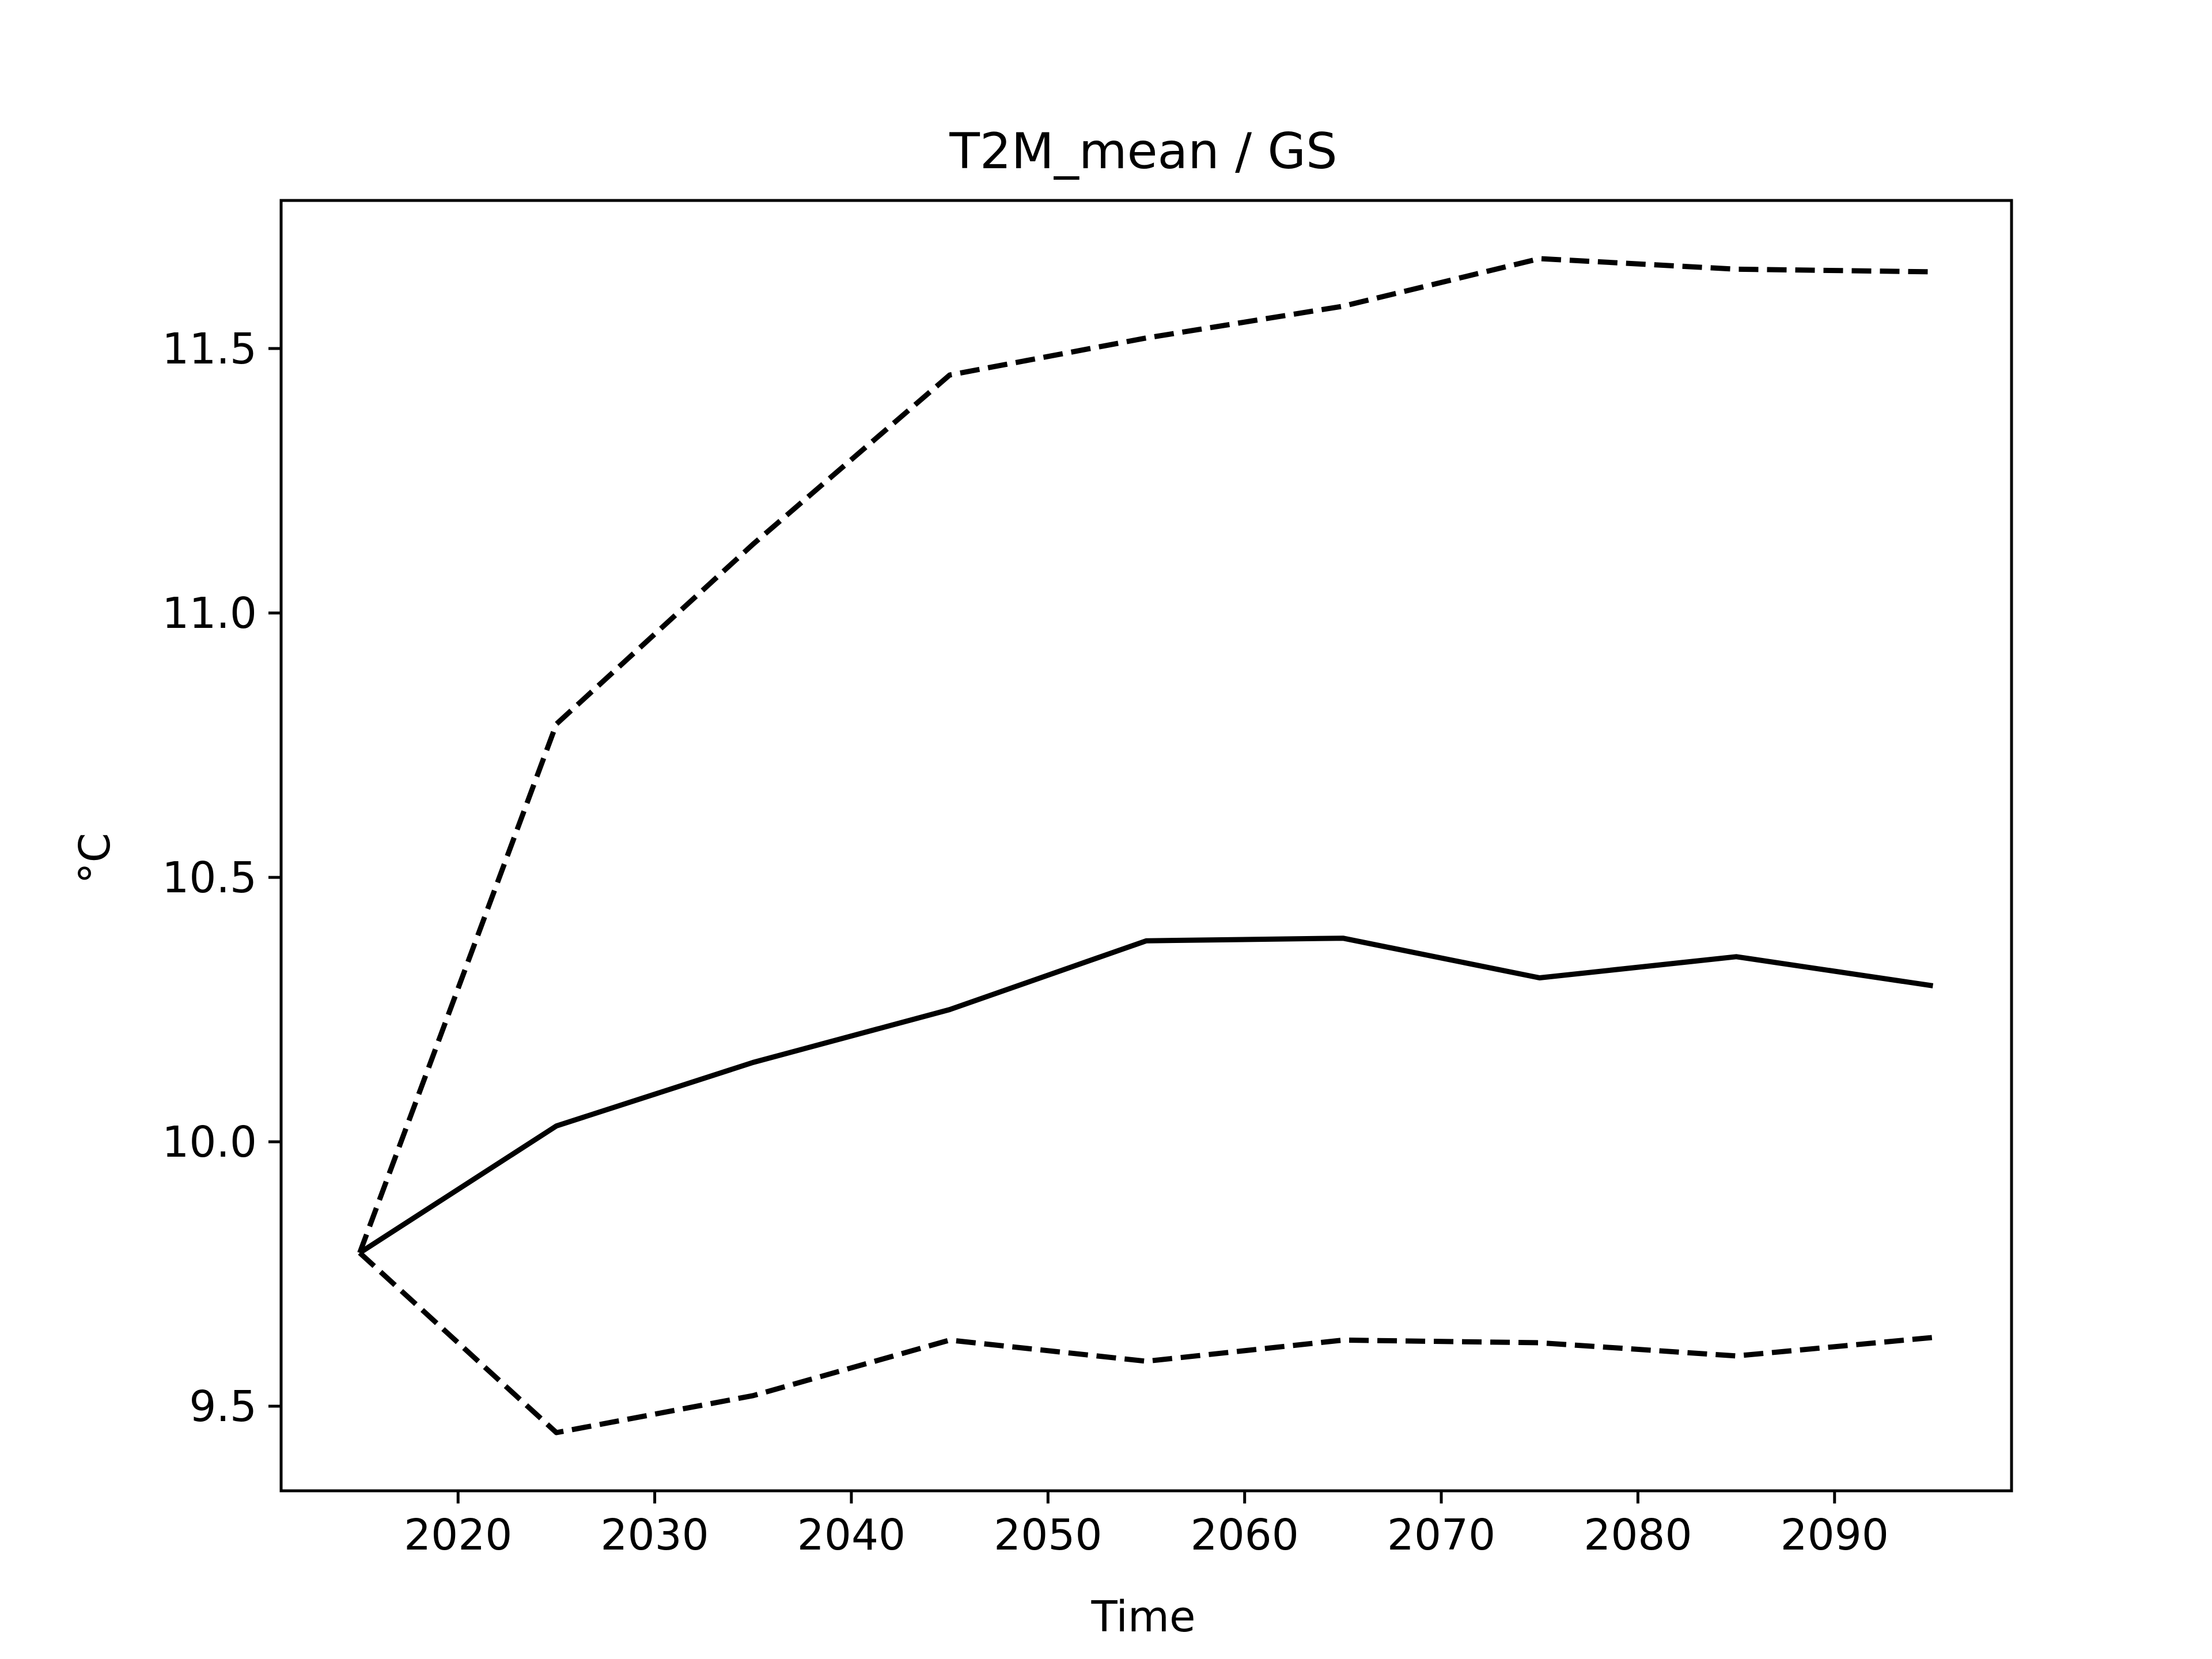 This screenshot has height=1659, width=2212. Describe the element at coordinates (209, 1142) in the screenshot. I see `y-tick-label-10.0: 10.0` at that location.